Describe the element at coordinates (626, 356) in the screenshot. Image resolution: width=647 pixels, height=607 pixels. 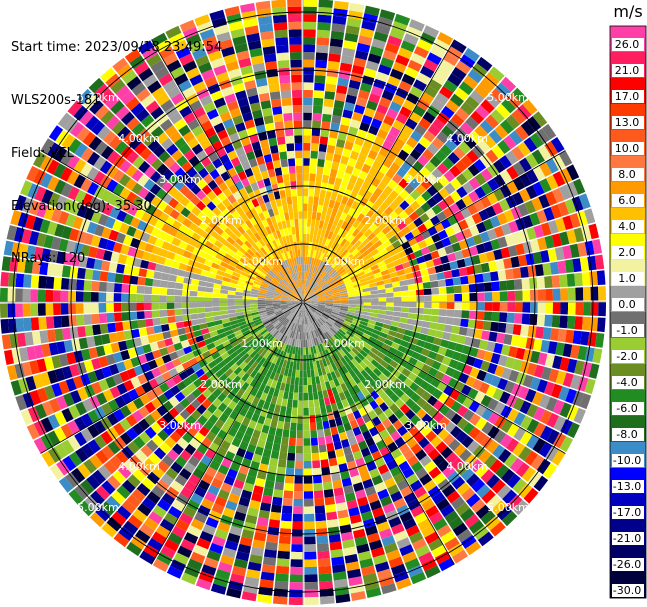
I see `colorbar-tick-label: -2.0` at that location.